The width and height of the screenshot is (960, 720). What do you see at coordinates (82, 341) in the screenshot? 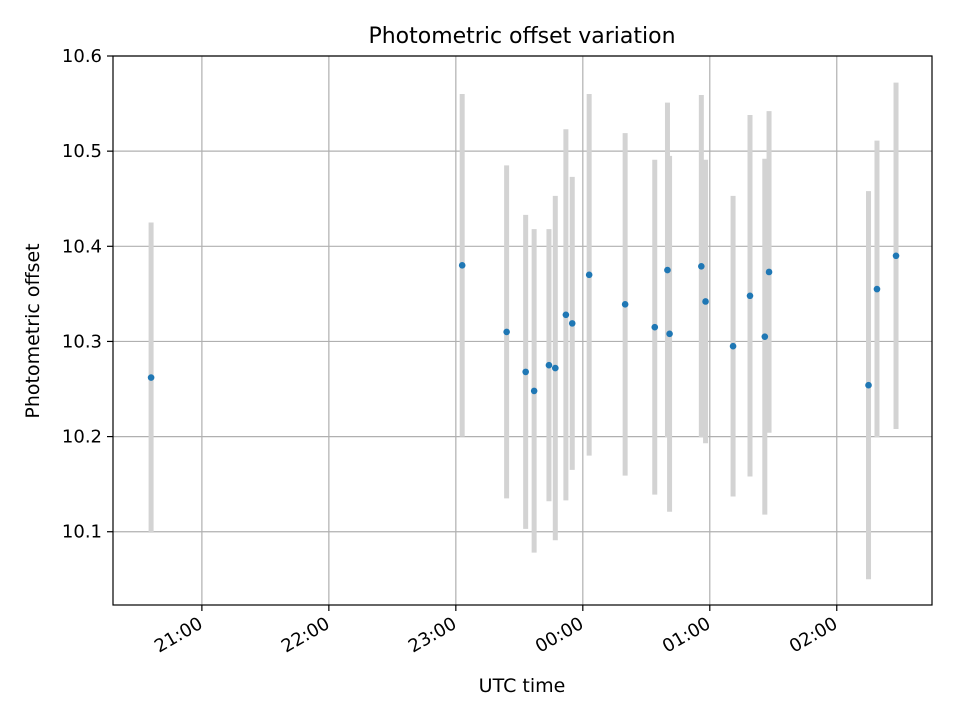
I see `y-tick-label: 10.3` at bounding box center [82, 341].